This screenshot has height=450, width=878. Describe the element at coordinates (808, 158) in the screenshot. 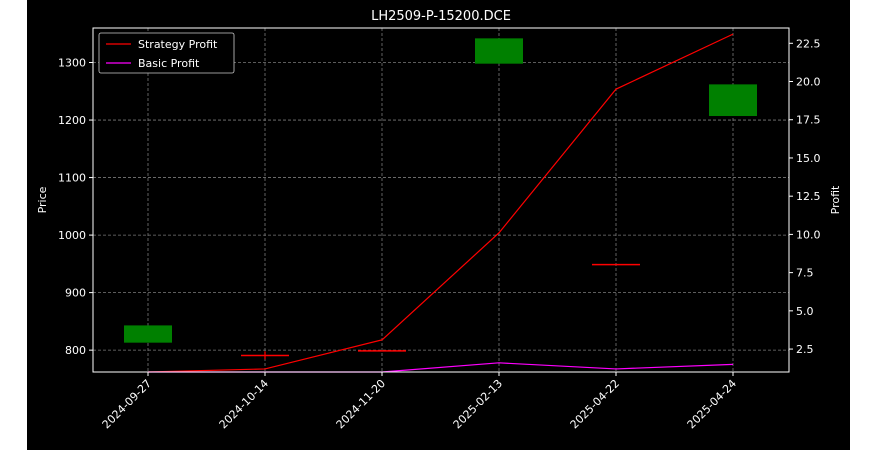

I see `y-right-tick-label: 15.0` at that location.